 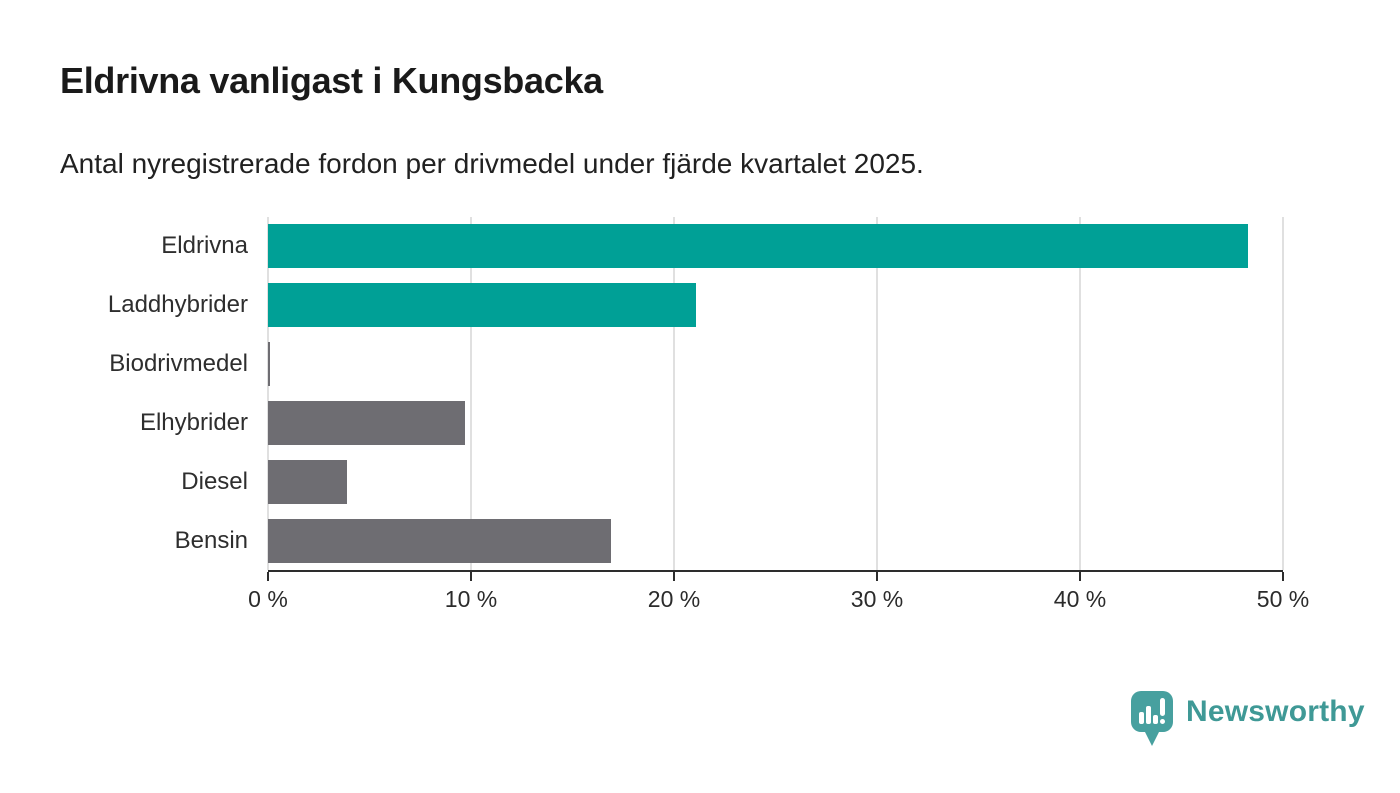 I want to click on logo-pin-shape, so click(x=1152, y=718).